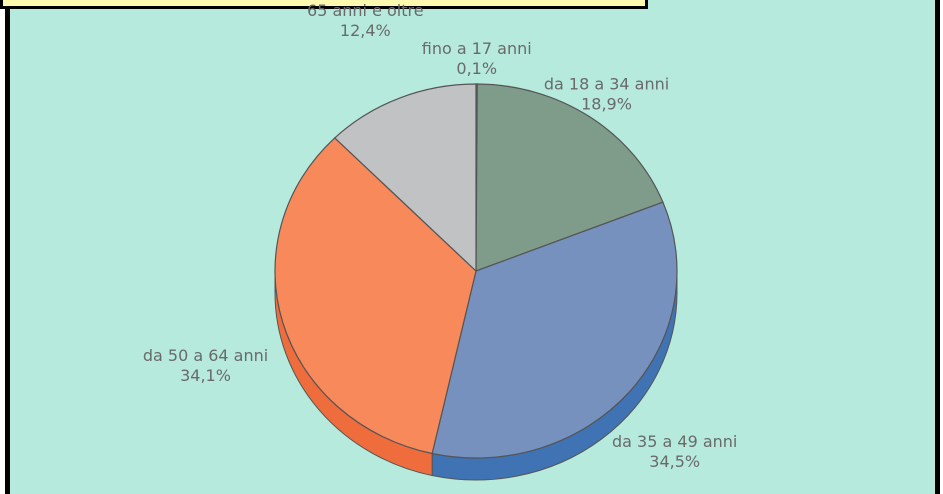 The height and width of the screenshot is (494, 943). Describe the element at coordinates (476, 68) in the screenshot. I see `slice-label-value: 0,1%` at that location.